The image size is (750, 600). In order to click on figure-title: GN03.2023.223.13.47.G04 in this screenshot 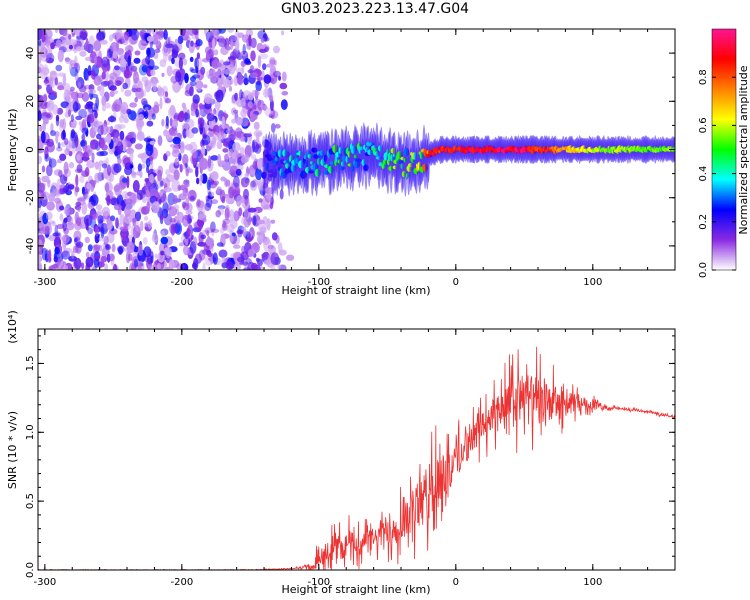, I will do `click(375, 9)`.